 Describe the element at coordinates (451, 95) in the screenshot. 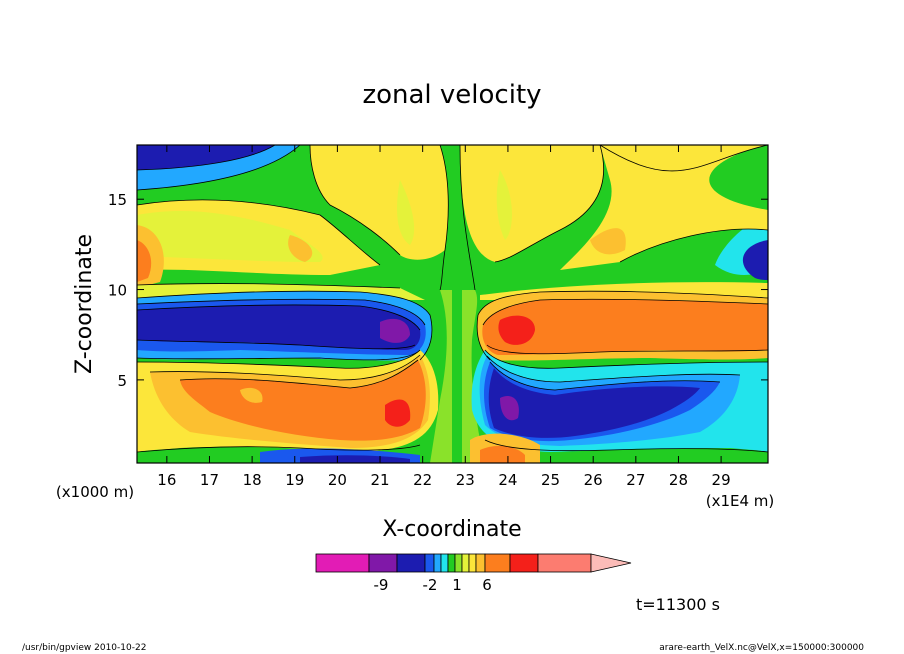

I see `chart-title: zonal velocity` at that location.